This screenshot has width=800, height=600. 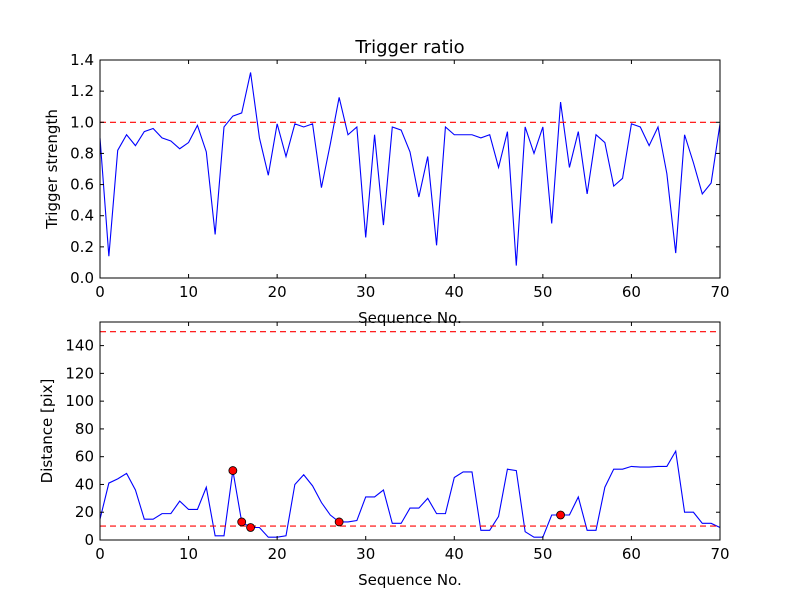 I want to click on y-tick-label: 120, so click(x=79, y=373).